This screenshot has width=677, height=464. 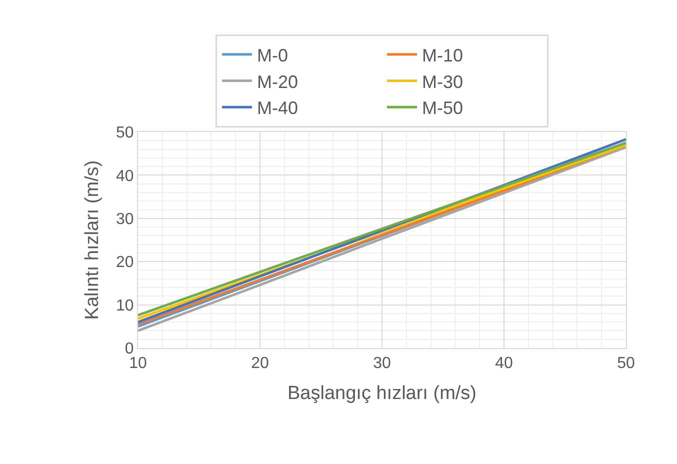 What do you see at coordinates (382, 393) in the screenshot?
I see `x-axis-title: Başlangıç hızları (m/s)` at bounding box center [382, 393].